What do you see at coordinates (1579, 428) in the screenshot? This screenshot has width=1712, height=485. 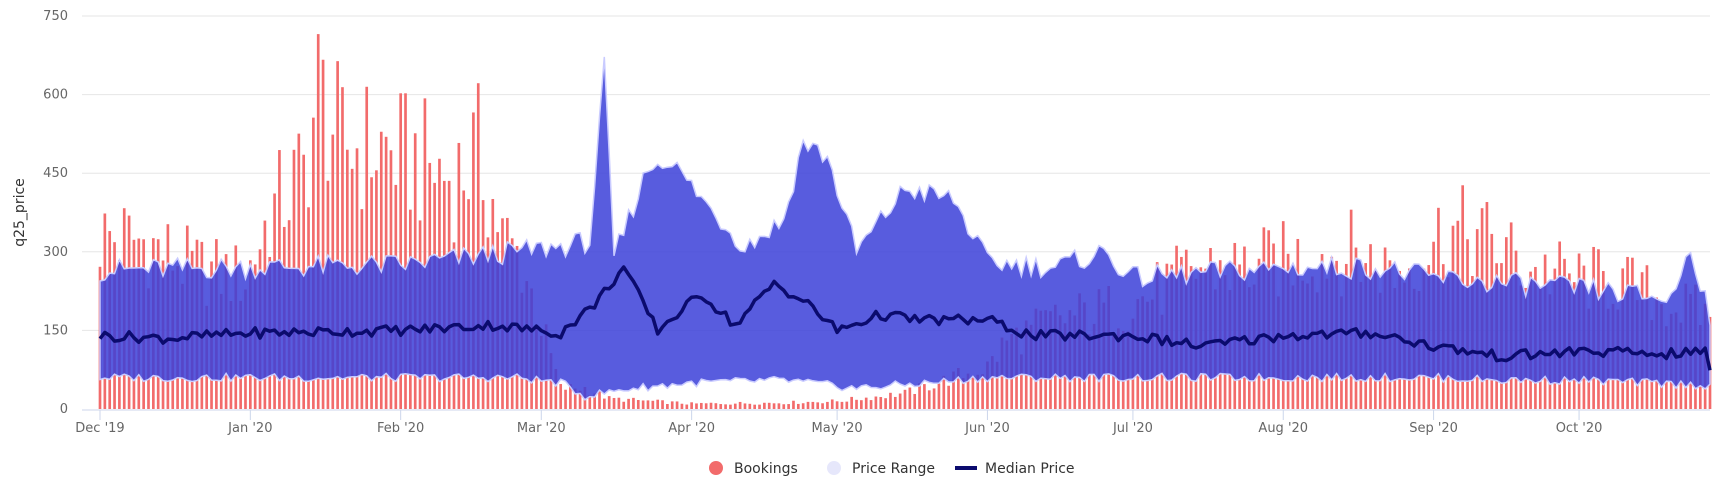 I see `x-tick-label: Oct '20` at bounding box center [1579, 428].